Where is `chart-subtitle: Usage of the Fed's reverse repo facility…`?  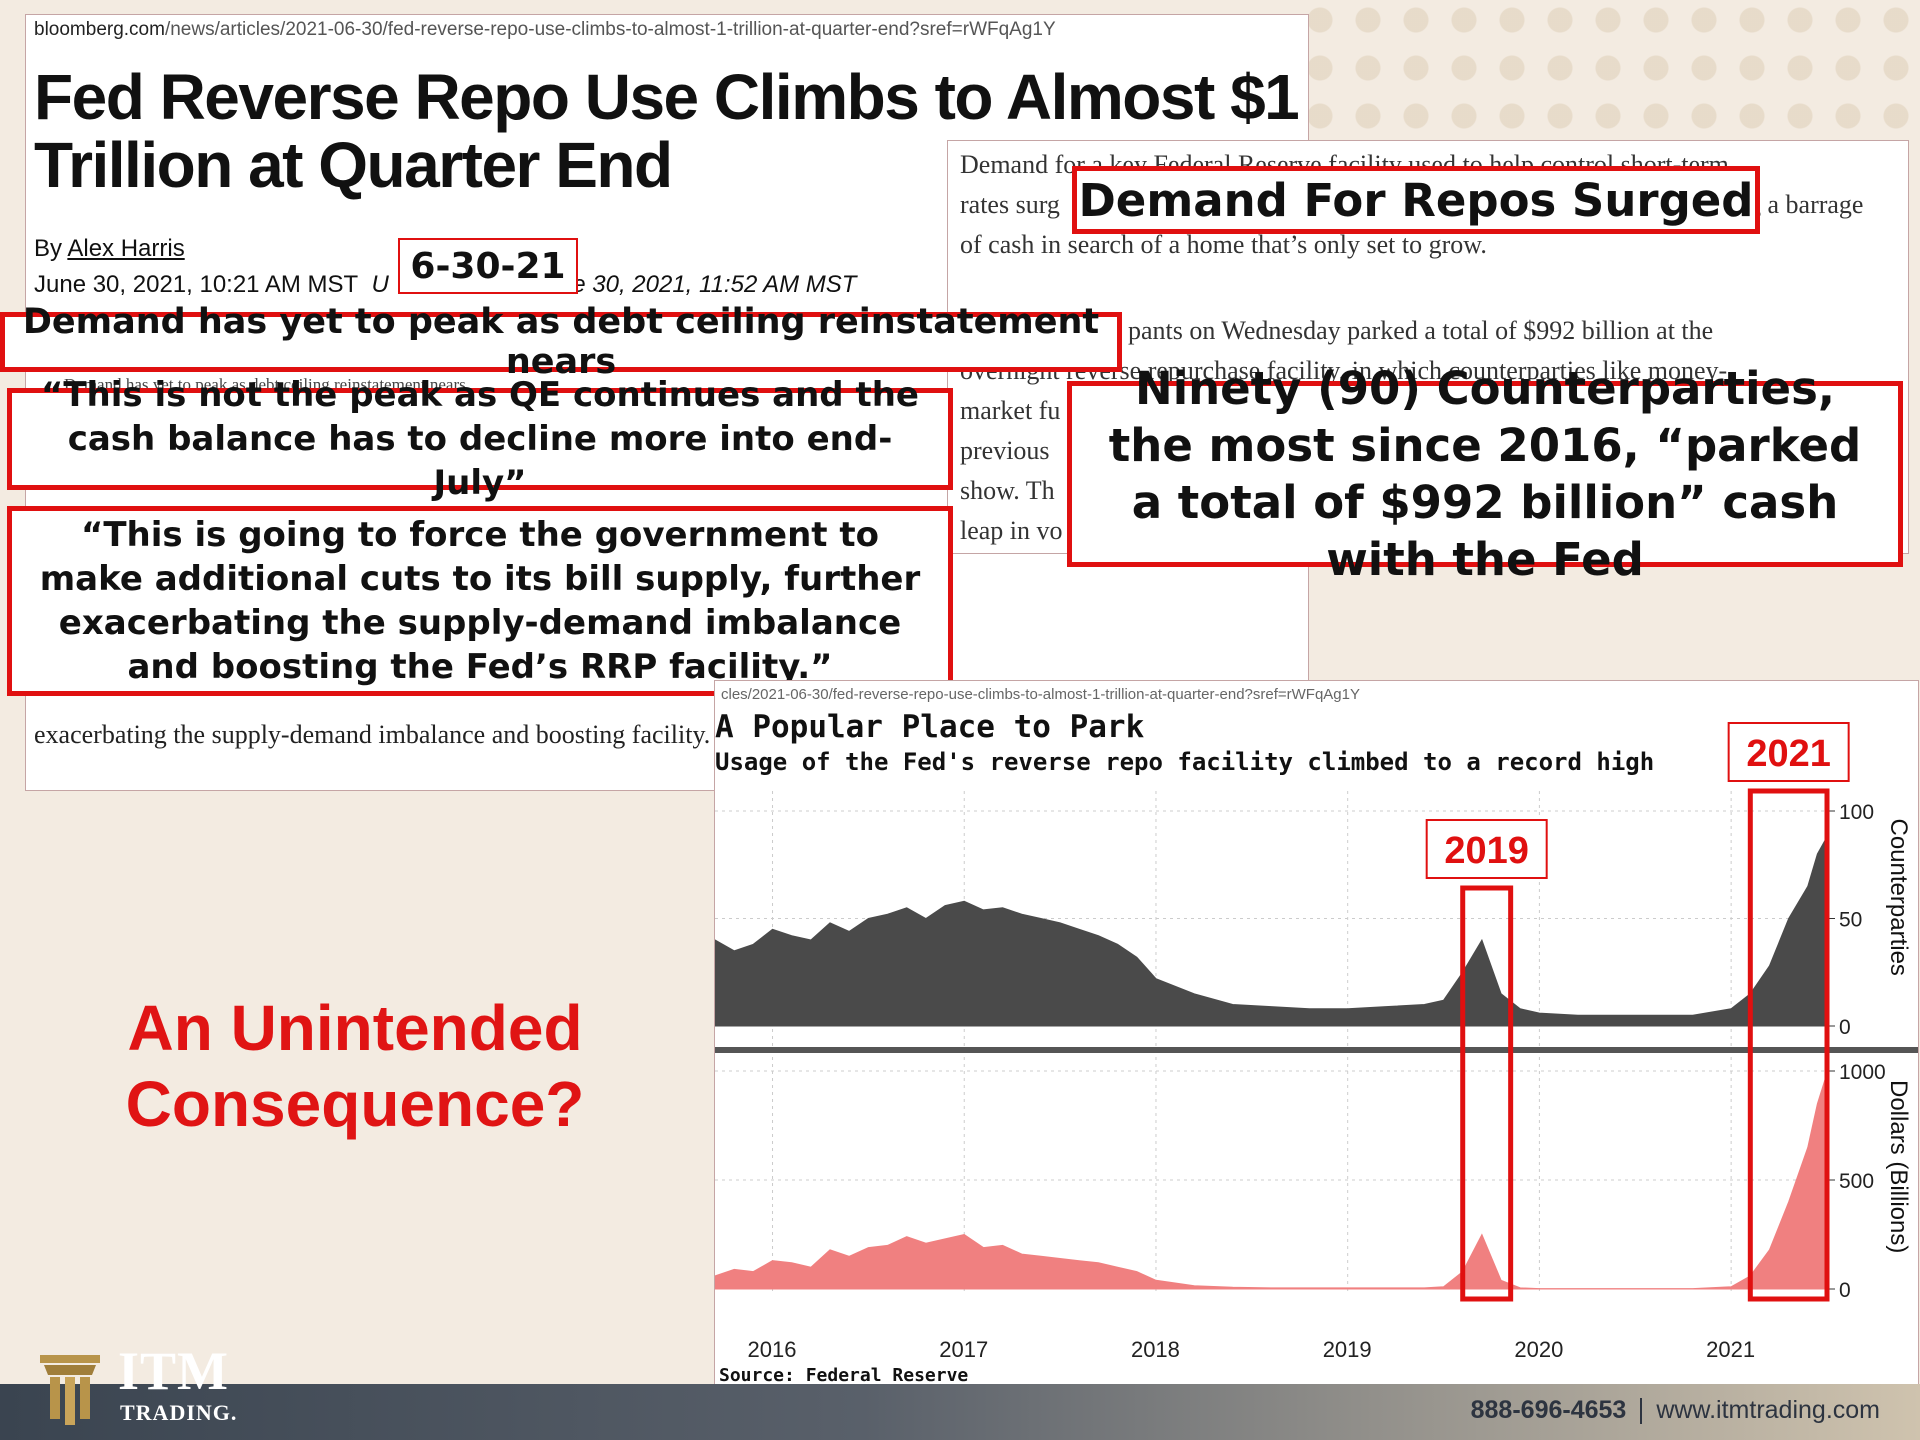
chart-subtitle: Usage of the Fed's reverse repo facility… is located at coordinates (1184, 762).